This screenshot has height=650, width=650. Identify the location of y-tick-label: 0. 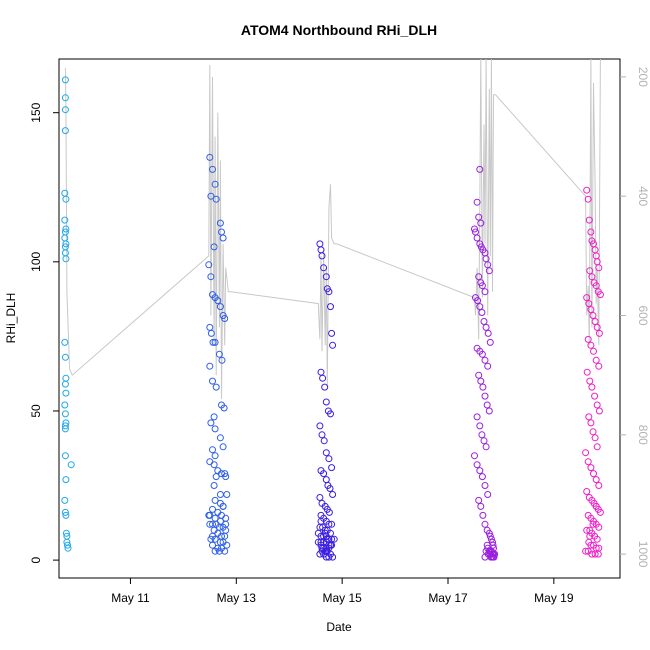
(36, 559).